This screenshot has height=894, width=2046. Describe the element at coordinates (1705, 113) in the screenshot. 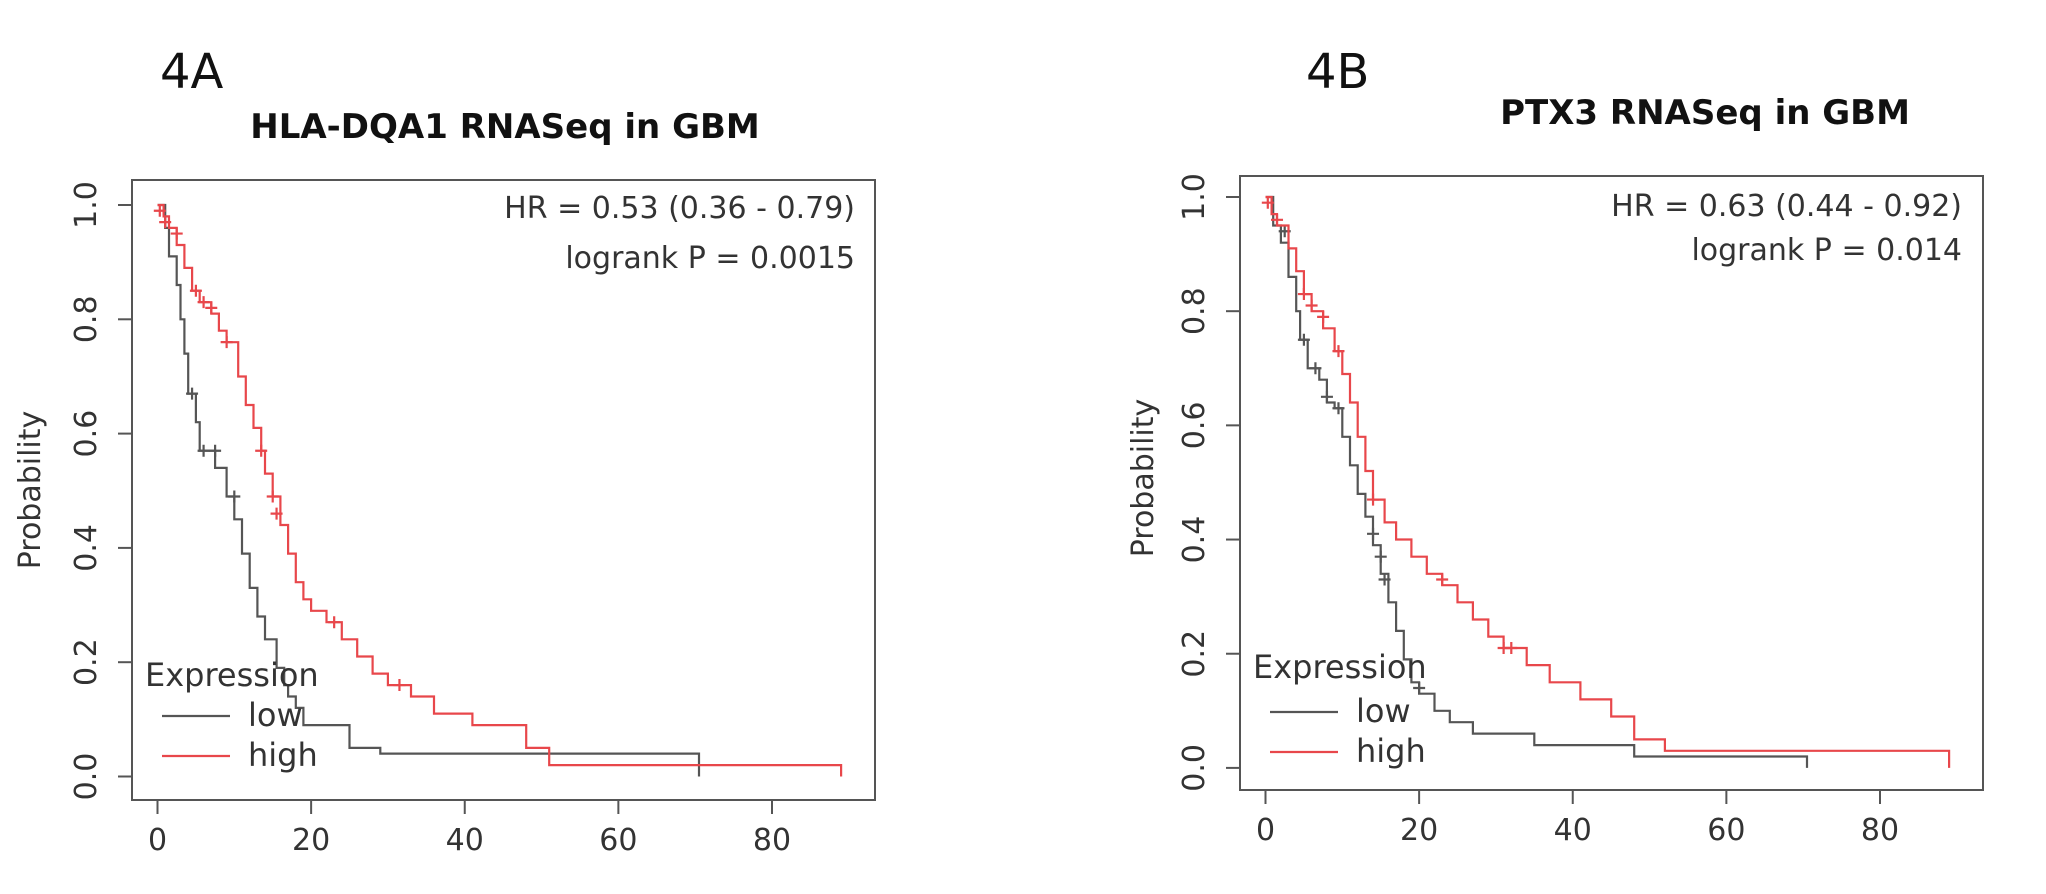

I see `chart-title: PTX3 RNASeq in GBM` at that location.